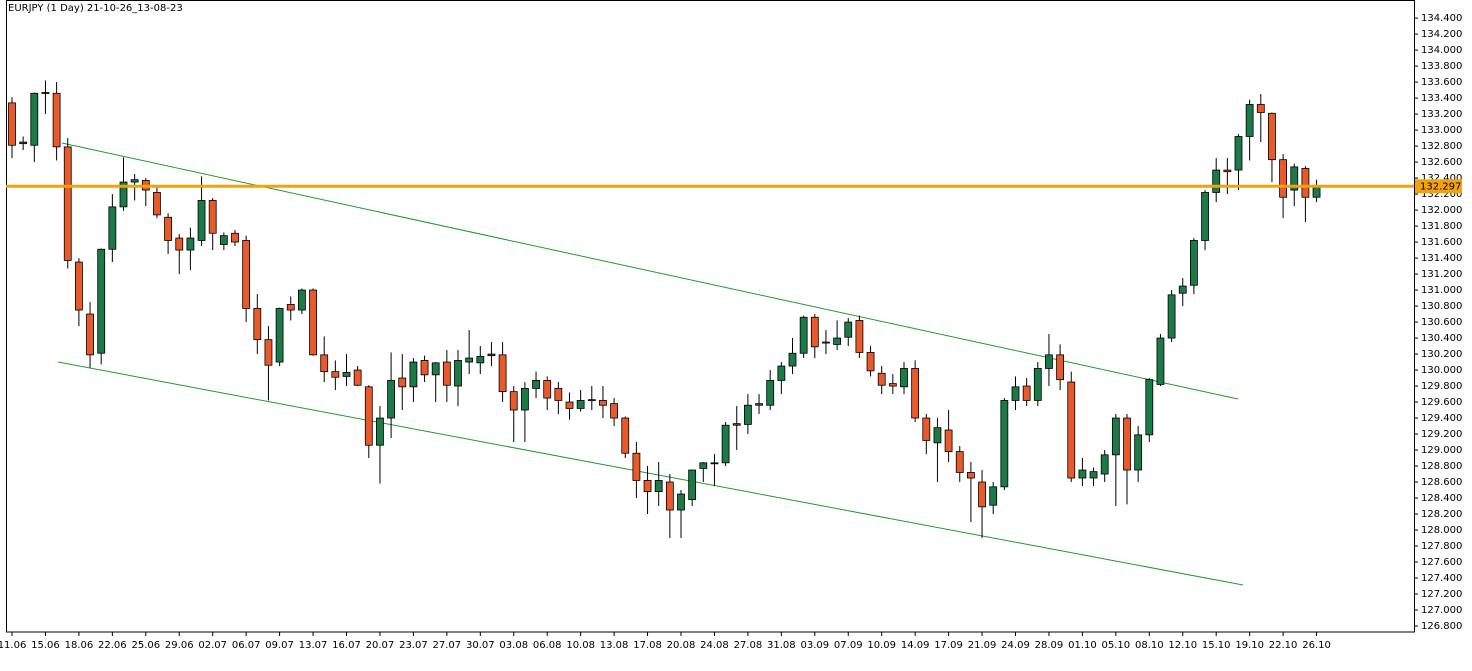 This screenshot has height=671, width=1472. I want to click on y-tick-label: 130.800, so click(1441, 306).